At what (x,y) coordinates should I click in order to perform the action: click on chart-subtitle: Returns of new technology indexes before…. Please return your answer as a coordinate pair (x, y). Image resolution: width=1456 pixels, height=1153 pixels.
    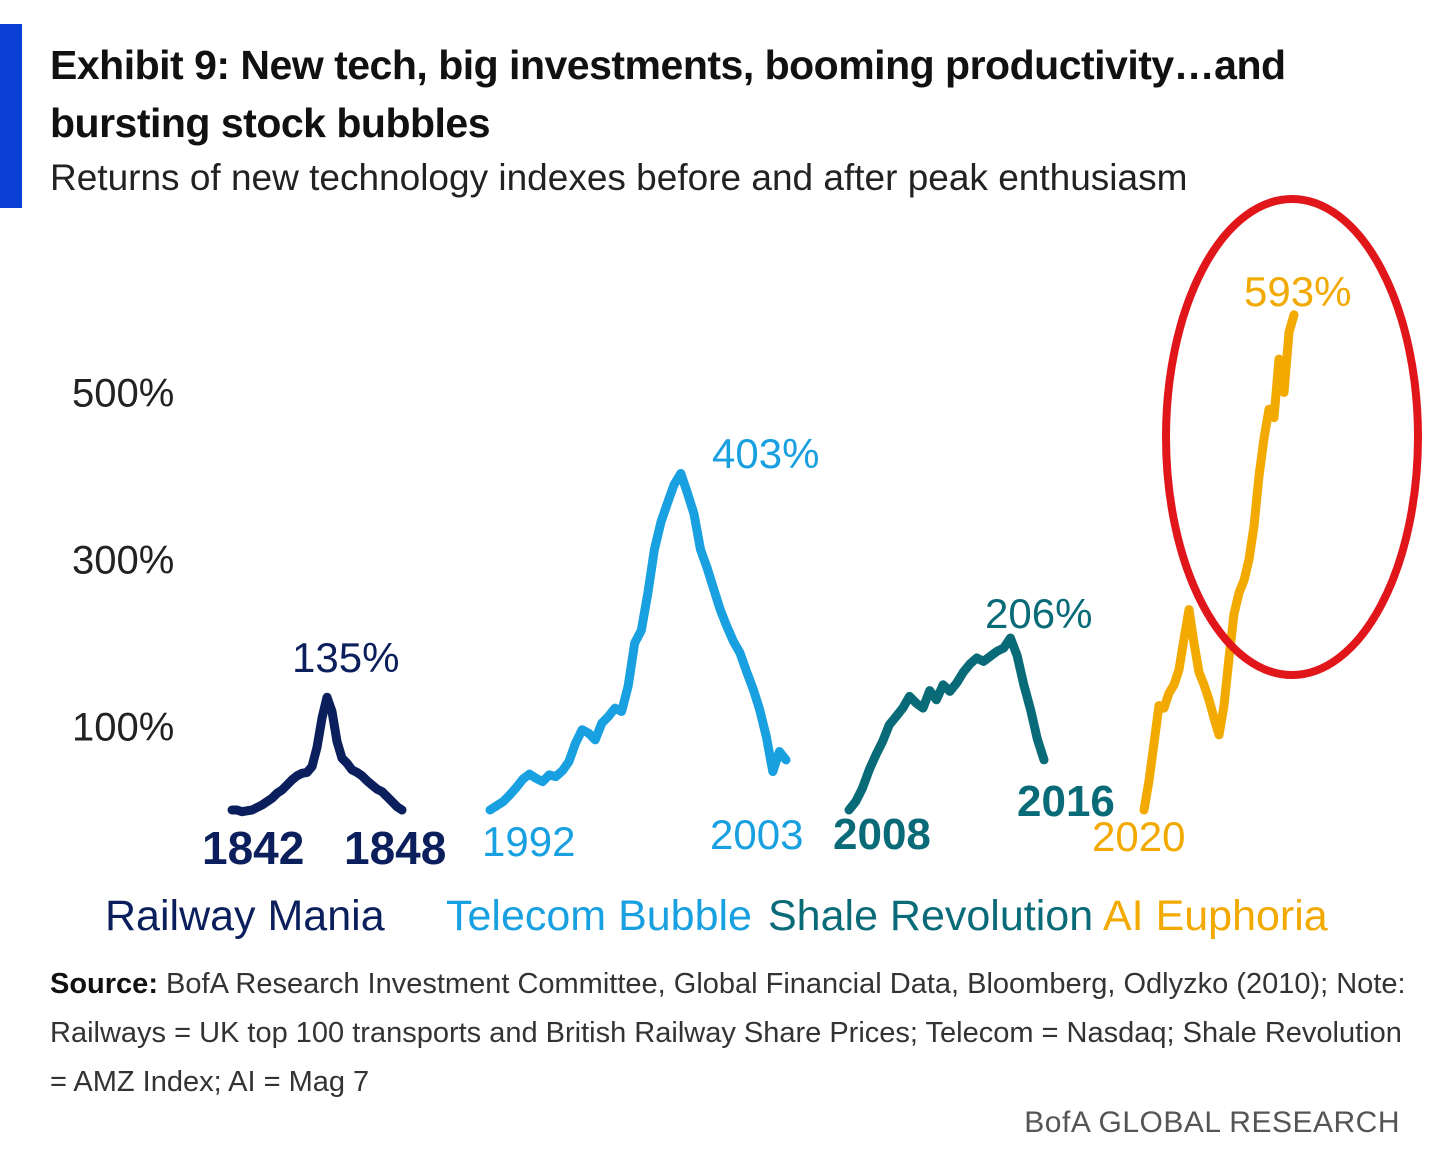
    Looking at the image, I should click on (619, 177).